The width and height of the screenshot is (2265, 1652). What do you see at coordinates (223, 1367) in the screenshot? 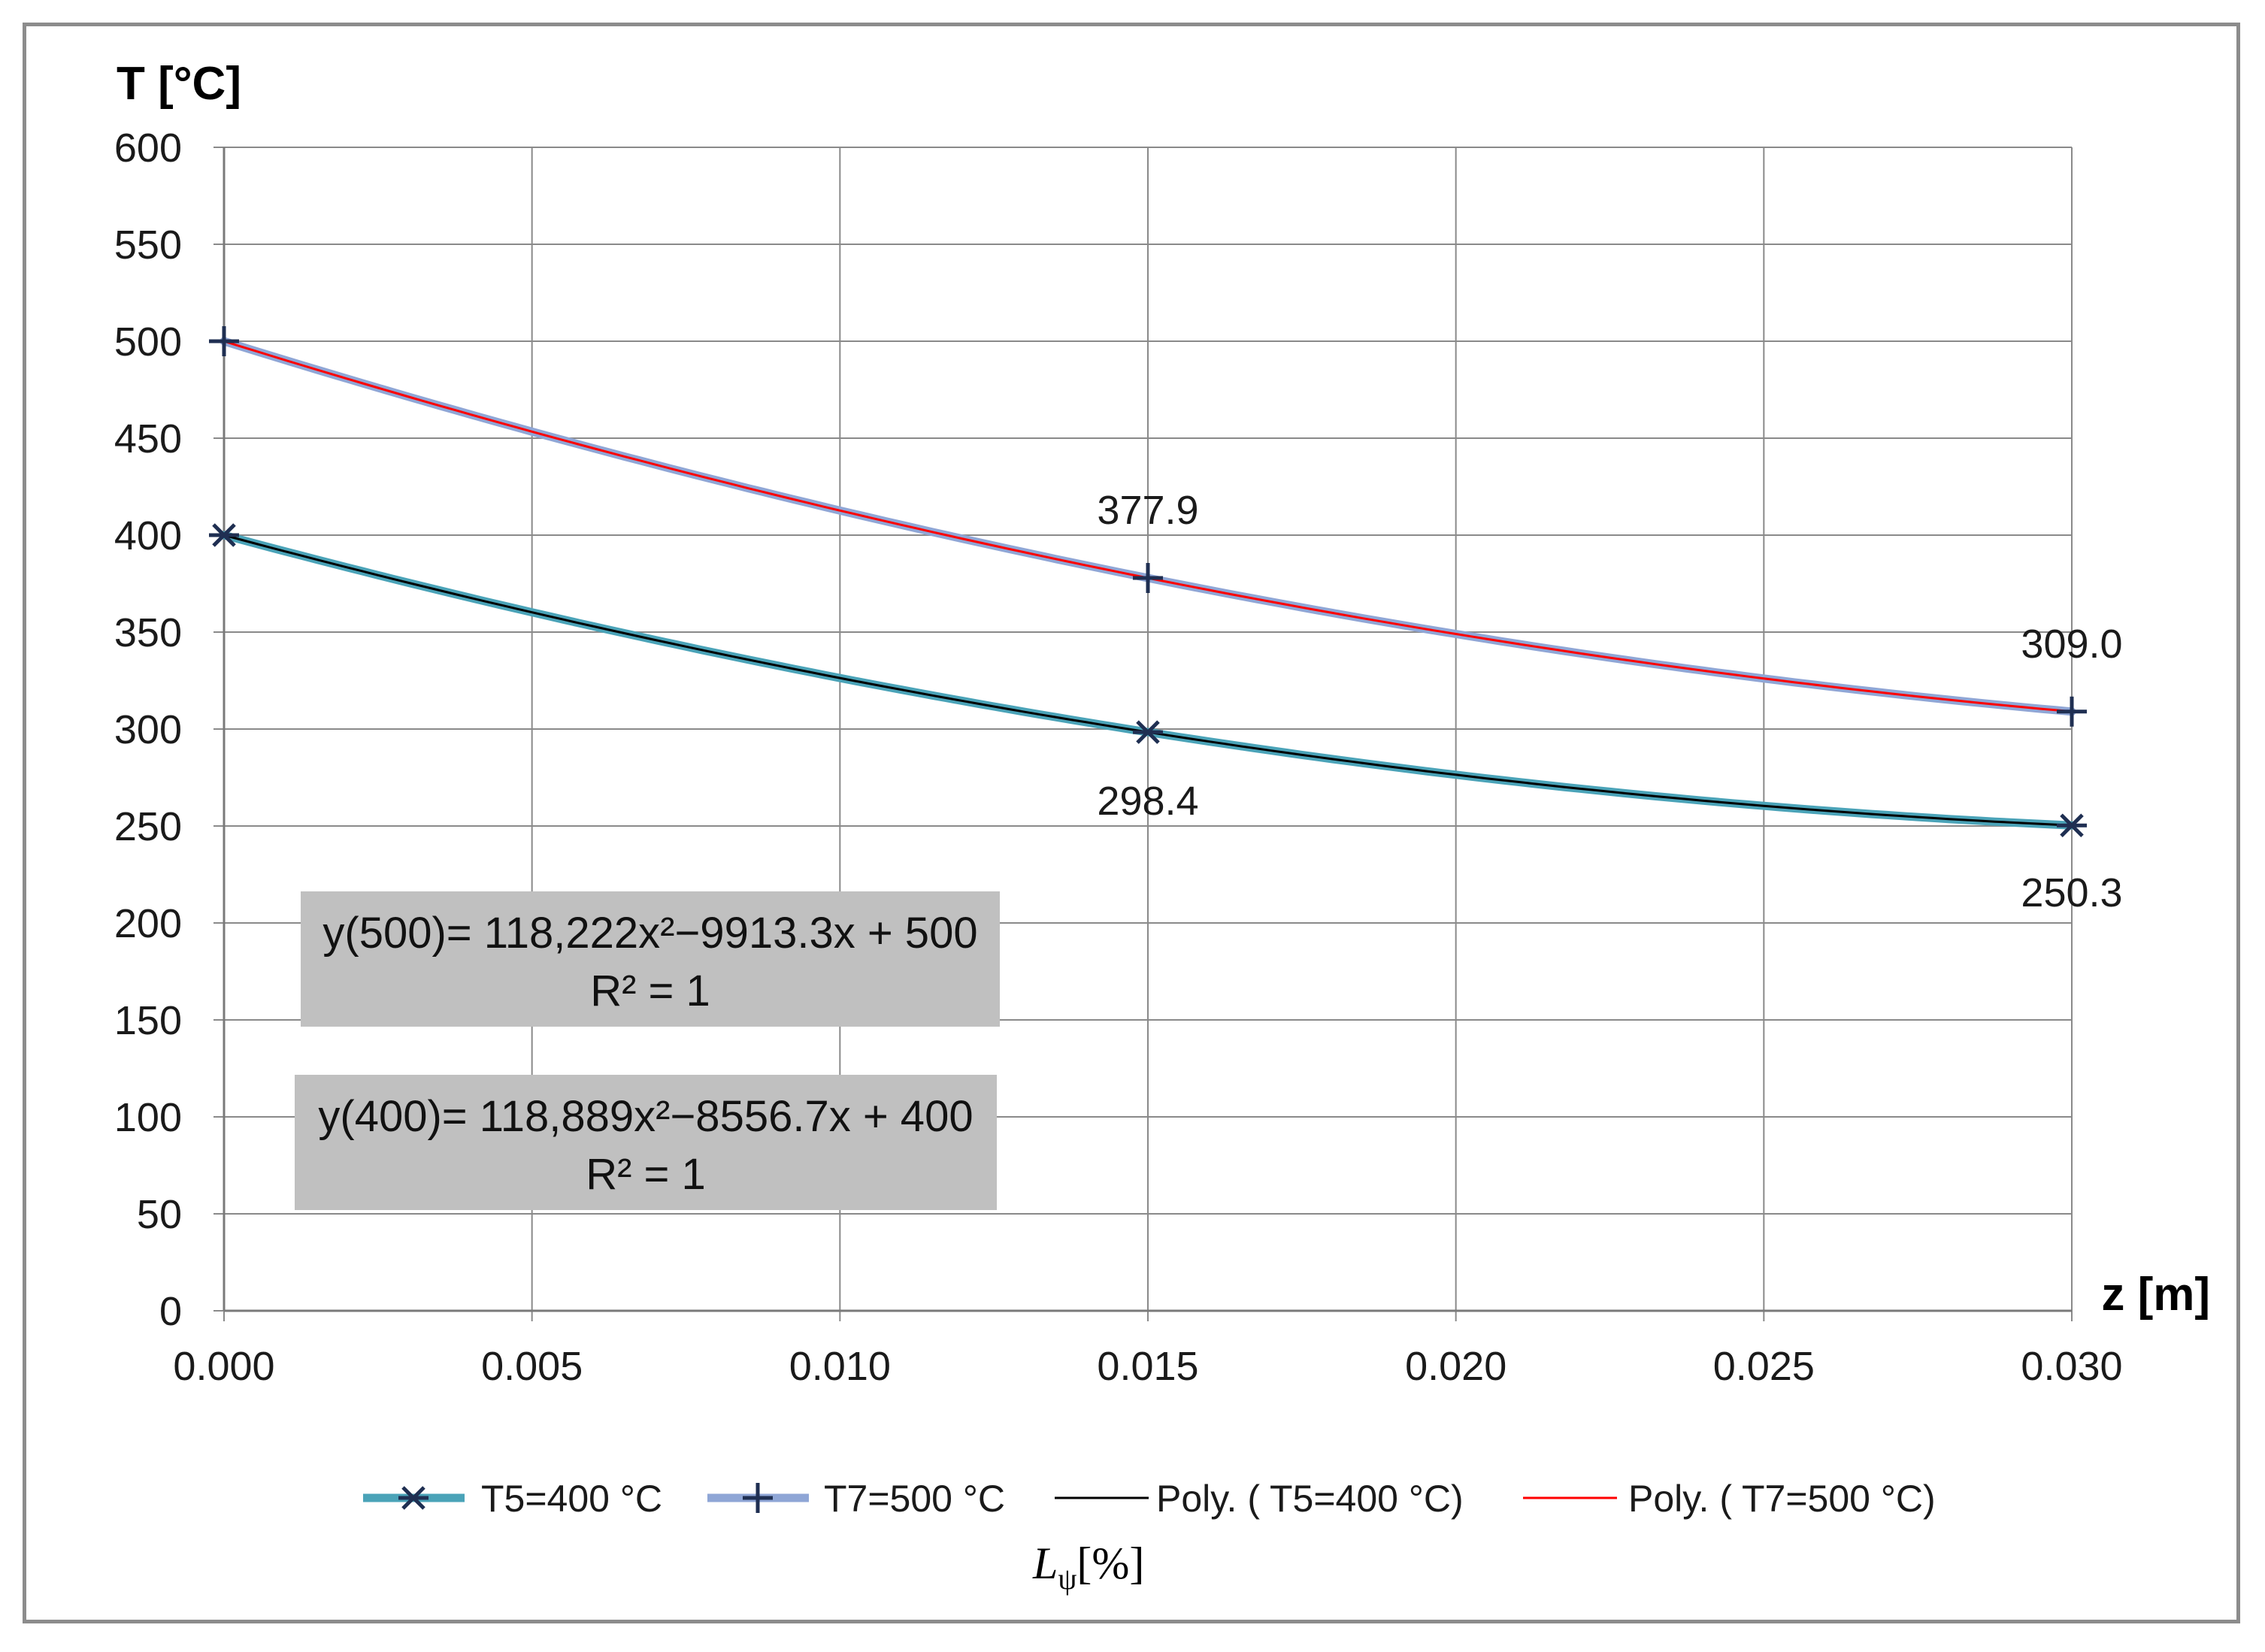
I see `x-tick-label: 0.000` at bounding box center [223, 1367].